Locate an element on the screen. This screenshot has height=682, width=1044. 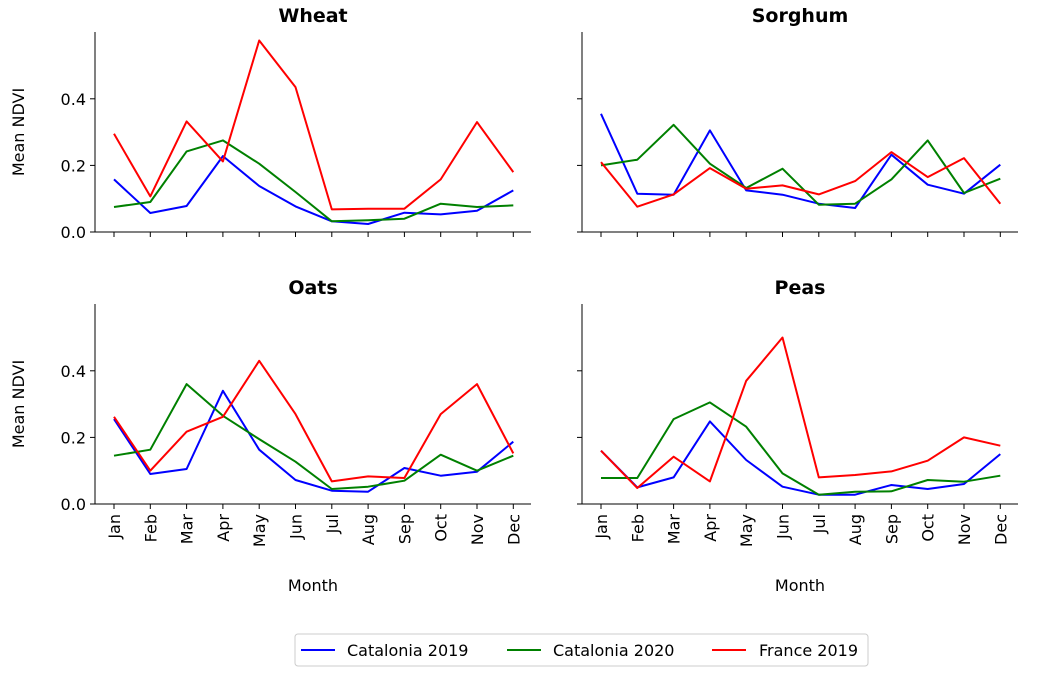
panel-sorghum: Sorghum is located at coordinates (797, 121).